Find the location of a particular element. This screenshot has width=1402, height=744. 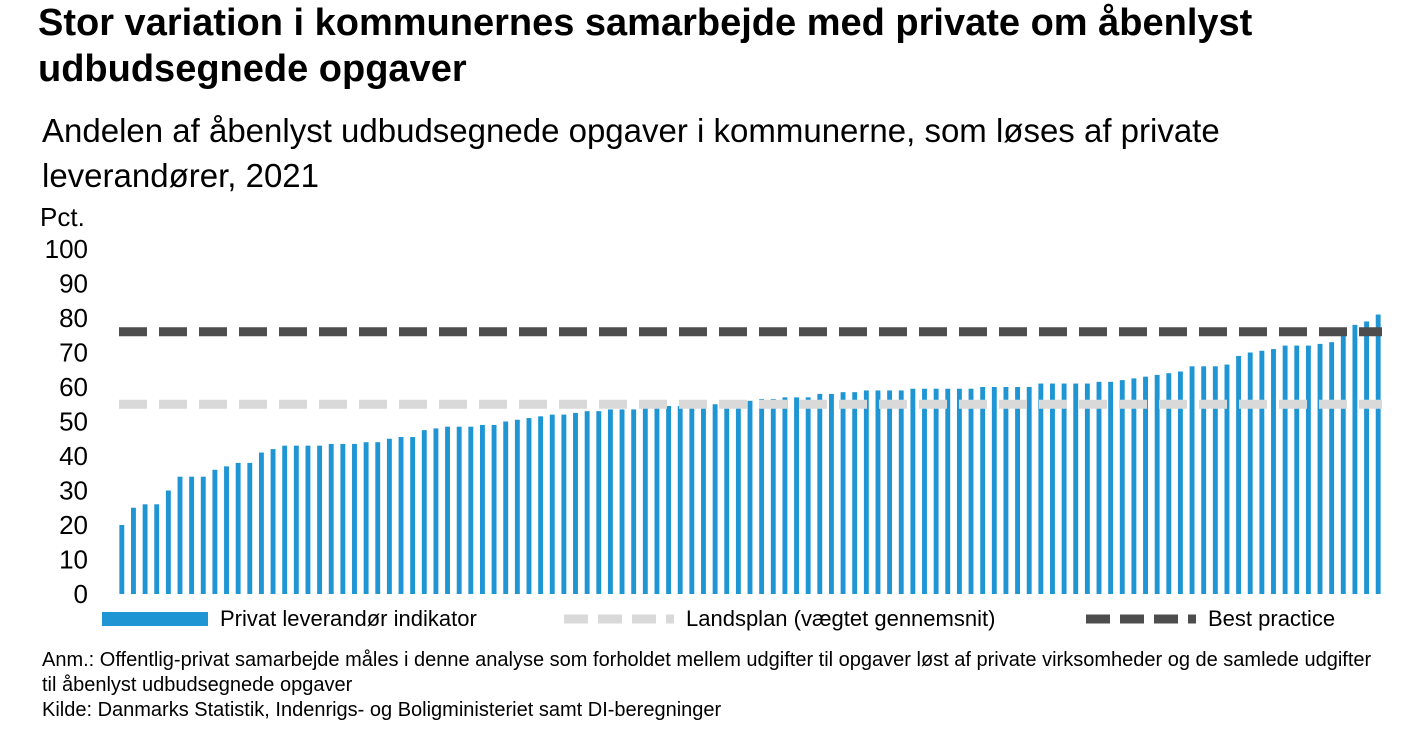

legend-item-national: Landsplan (vægtet gennemsnit) is located at coordinates (779, 619).